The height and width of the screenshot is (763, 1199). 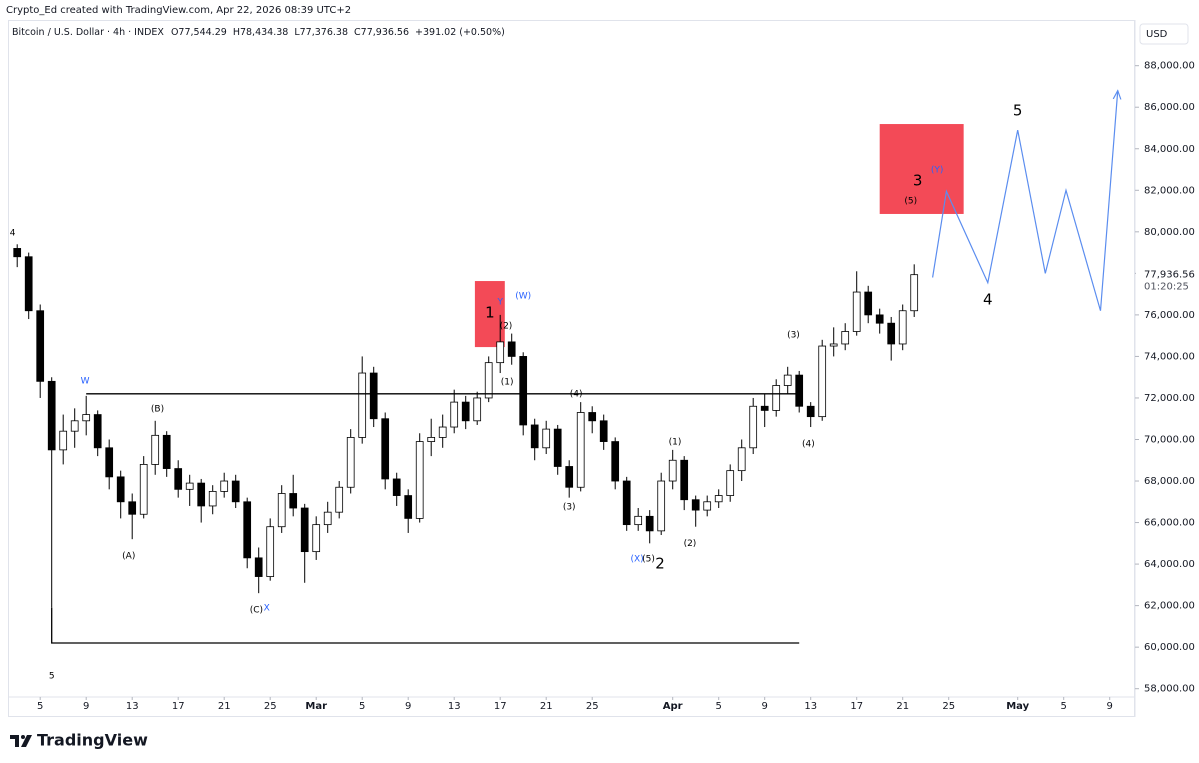 What do you see at coordinates (199, 32) in the screenshot?
I see `open-value: O77,544.29` at bounding box center [199, 32].